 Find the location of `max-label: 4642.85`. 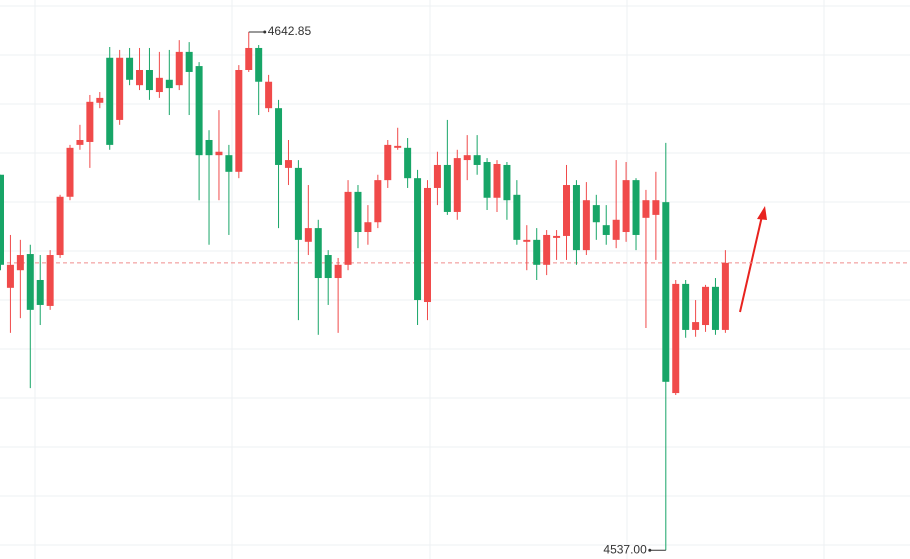

max-label: 4642.85 is located at coordinates (290, 31).